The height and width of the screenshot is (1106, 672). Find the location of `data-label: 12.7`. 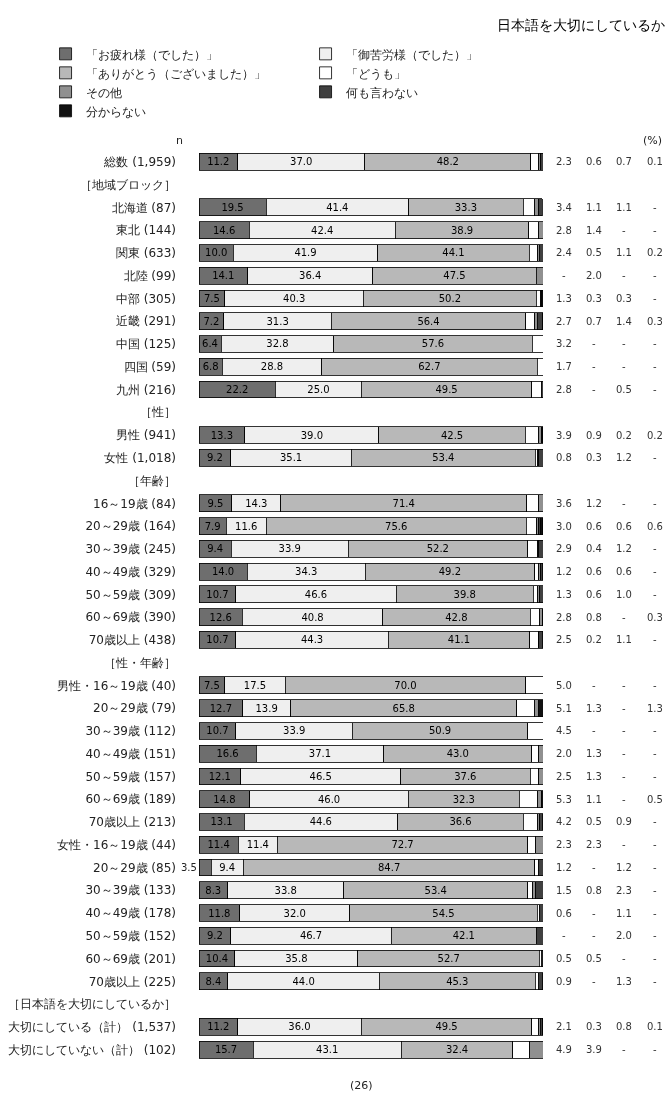

data-label: 12.7 is located at coordinates (220, 708).